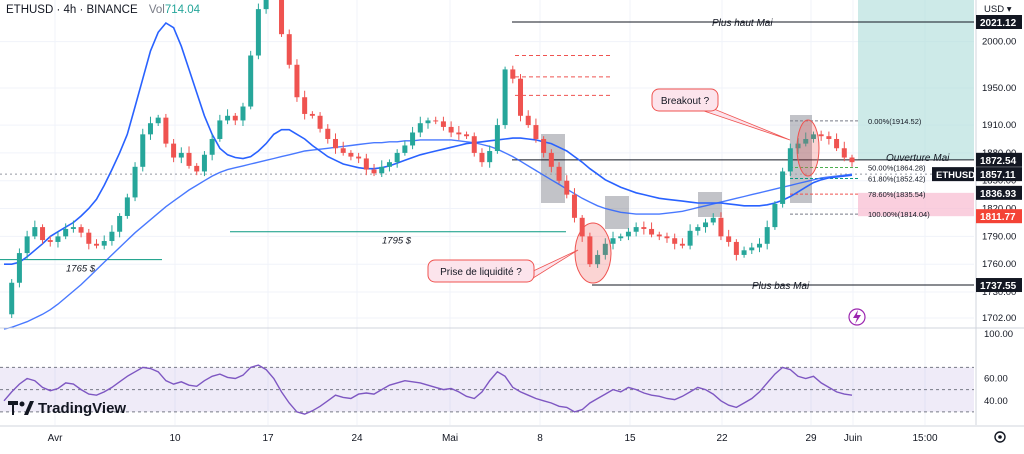  What do you see at coordinates (996, 401) in the screenshot?
I see `rsi-tick-label: 40.00` at bounding box center [996, 401].